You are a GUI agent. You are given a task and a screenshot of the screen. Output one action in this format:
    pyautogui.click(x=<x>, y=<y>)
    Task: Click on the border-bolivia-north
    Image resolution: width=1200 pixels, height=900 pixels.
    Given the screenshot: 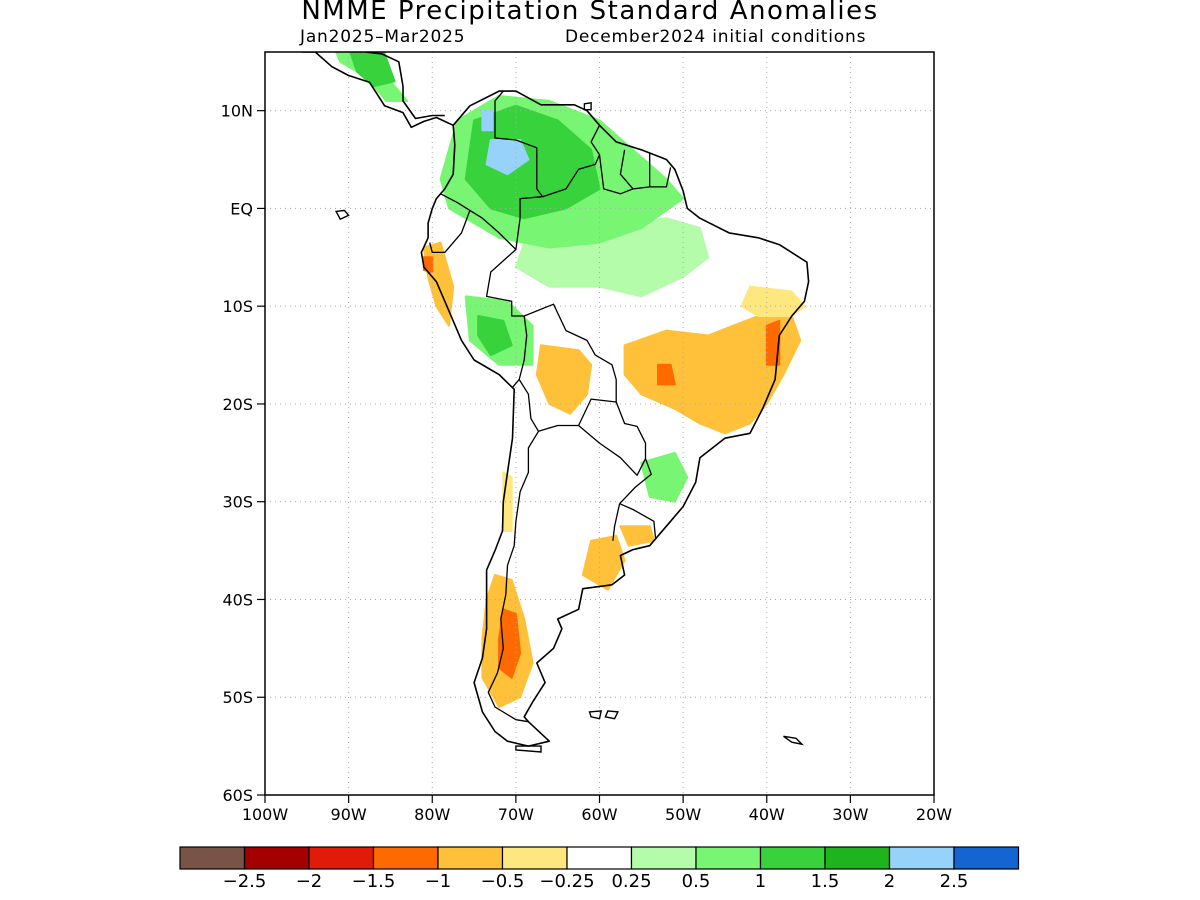 What is the action you would take?
    pyautogui.click(x=570, y=341)
    